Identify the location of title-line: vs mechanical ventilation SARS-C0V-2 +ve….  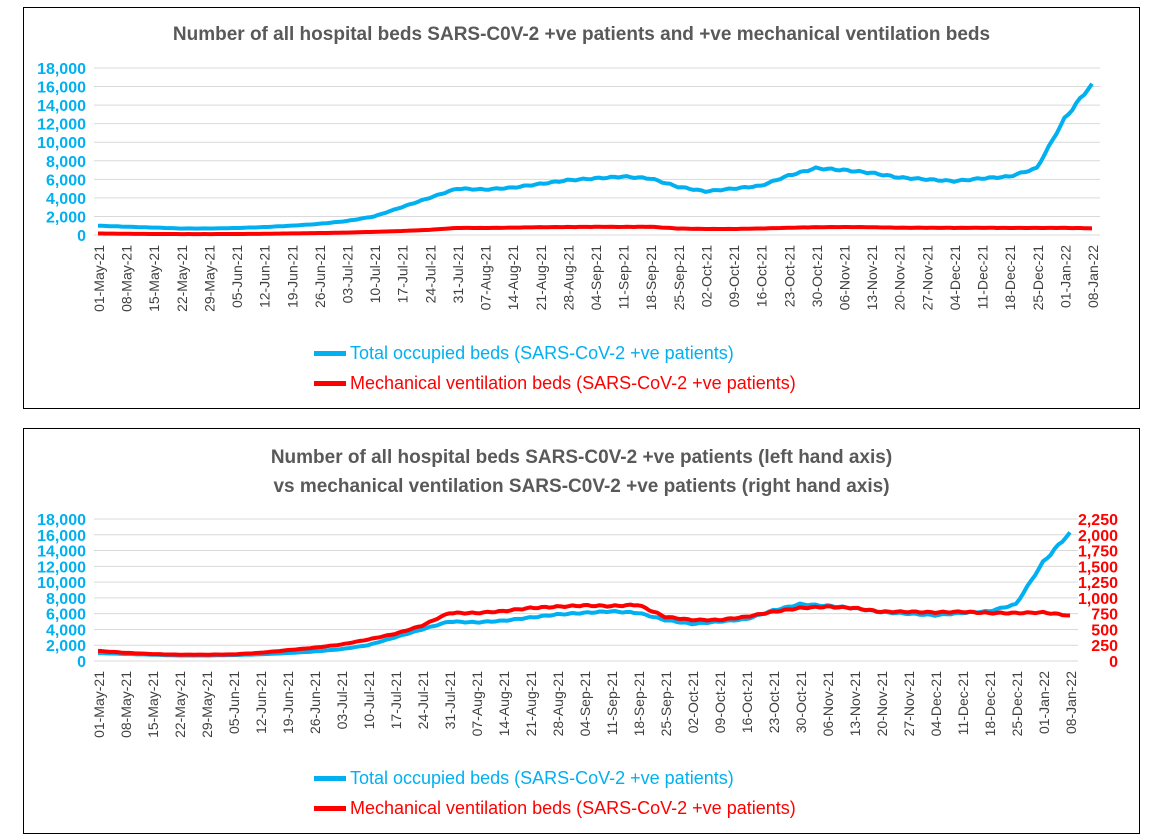
(581, 486).